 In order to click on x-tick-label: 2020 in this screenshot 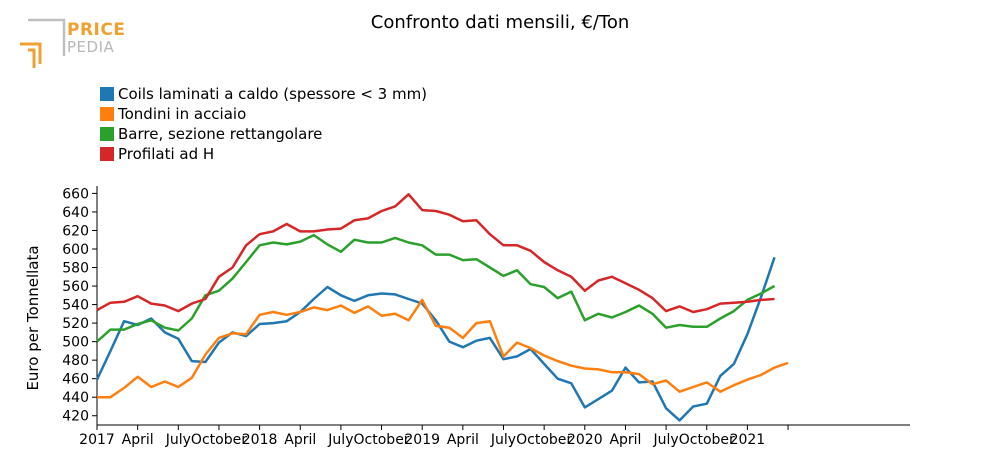, I will do `click(585, 440)`.